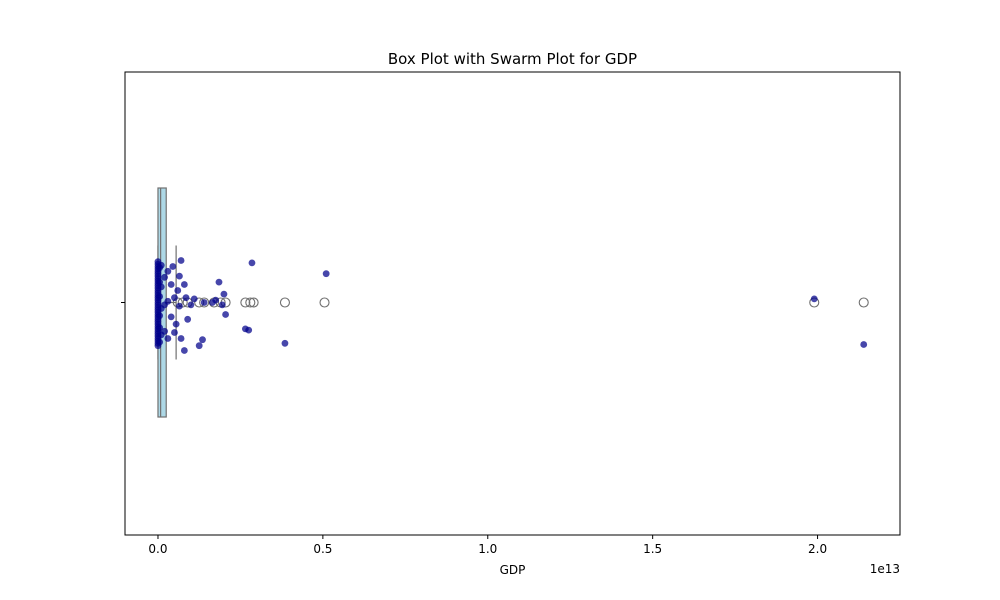 The image size is (1000, 600). Describe the element at coordinates (322, 549) in the screenshot. I see `x-axis-tick-label: 0.5` at that location.